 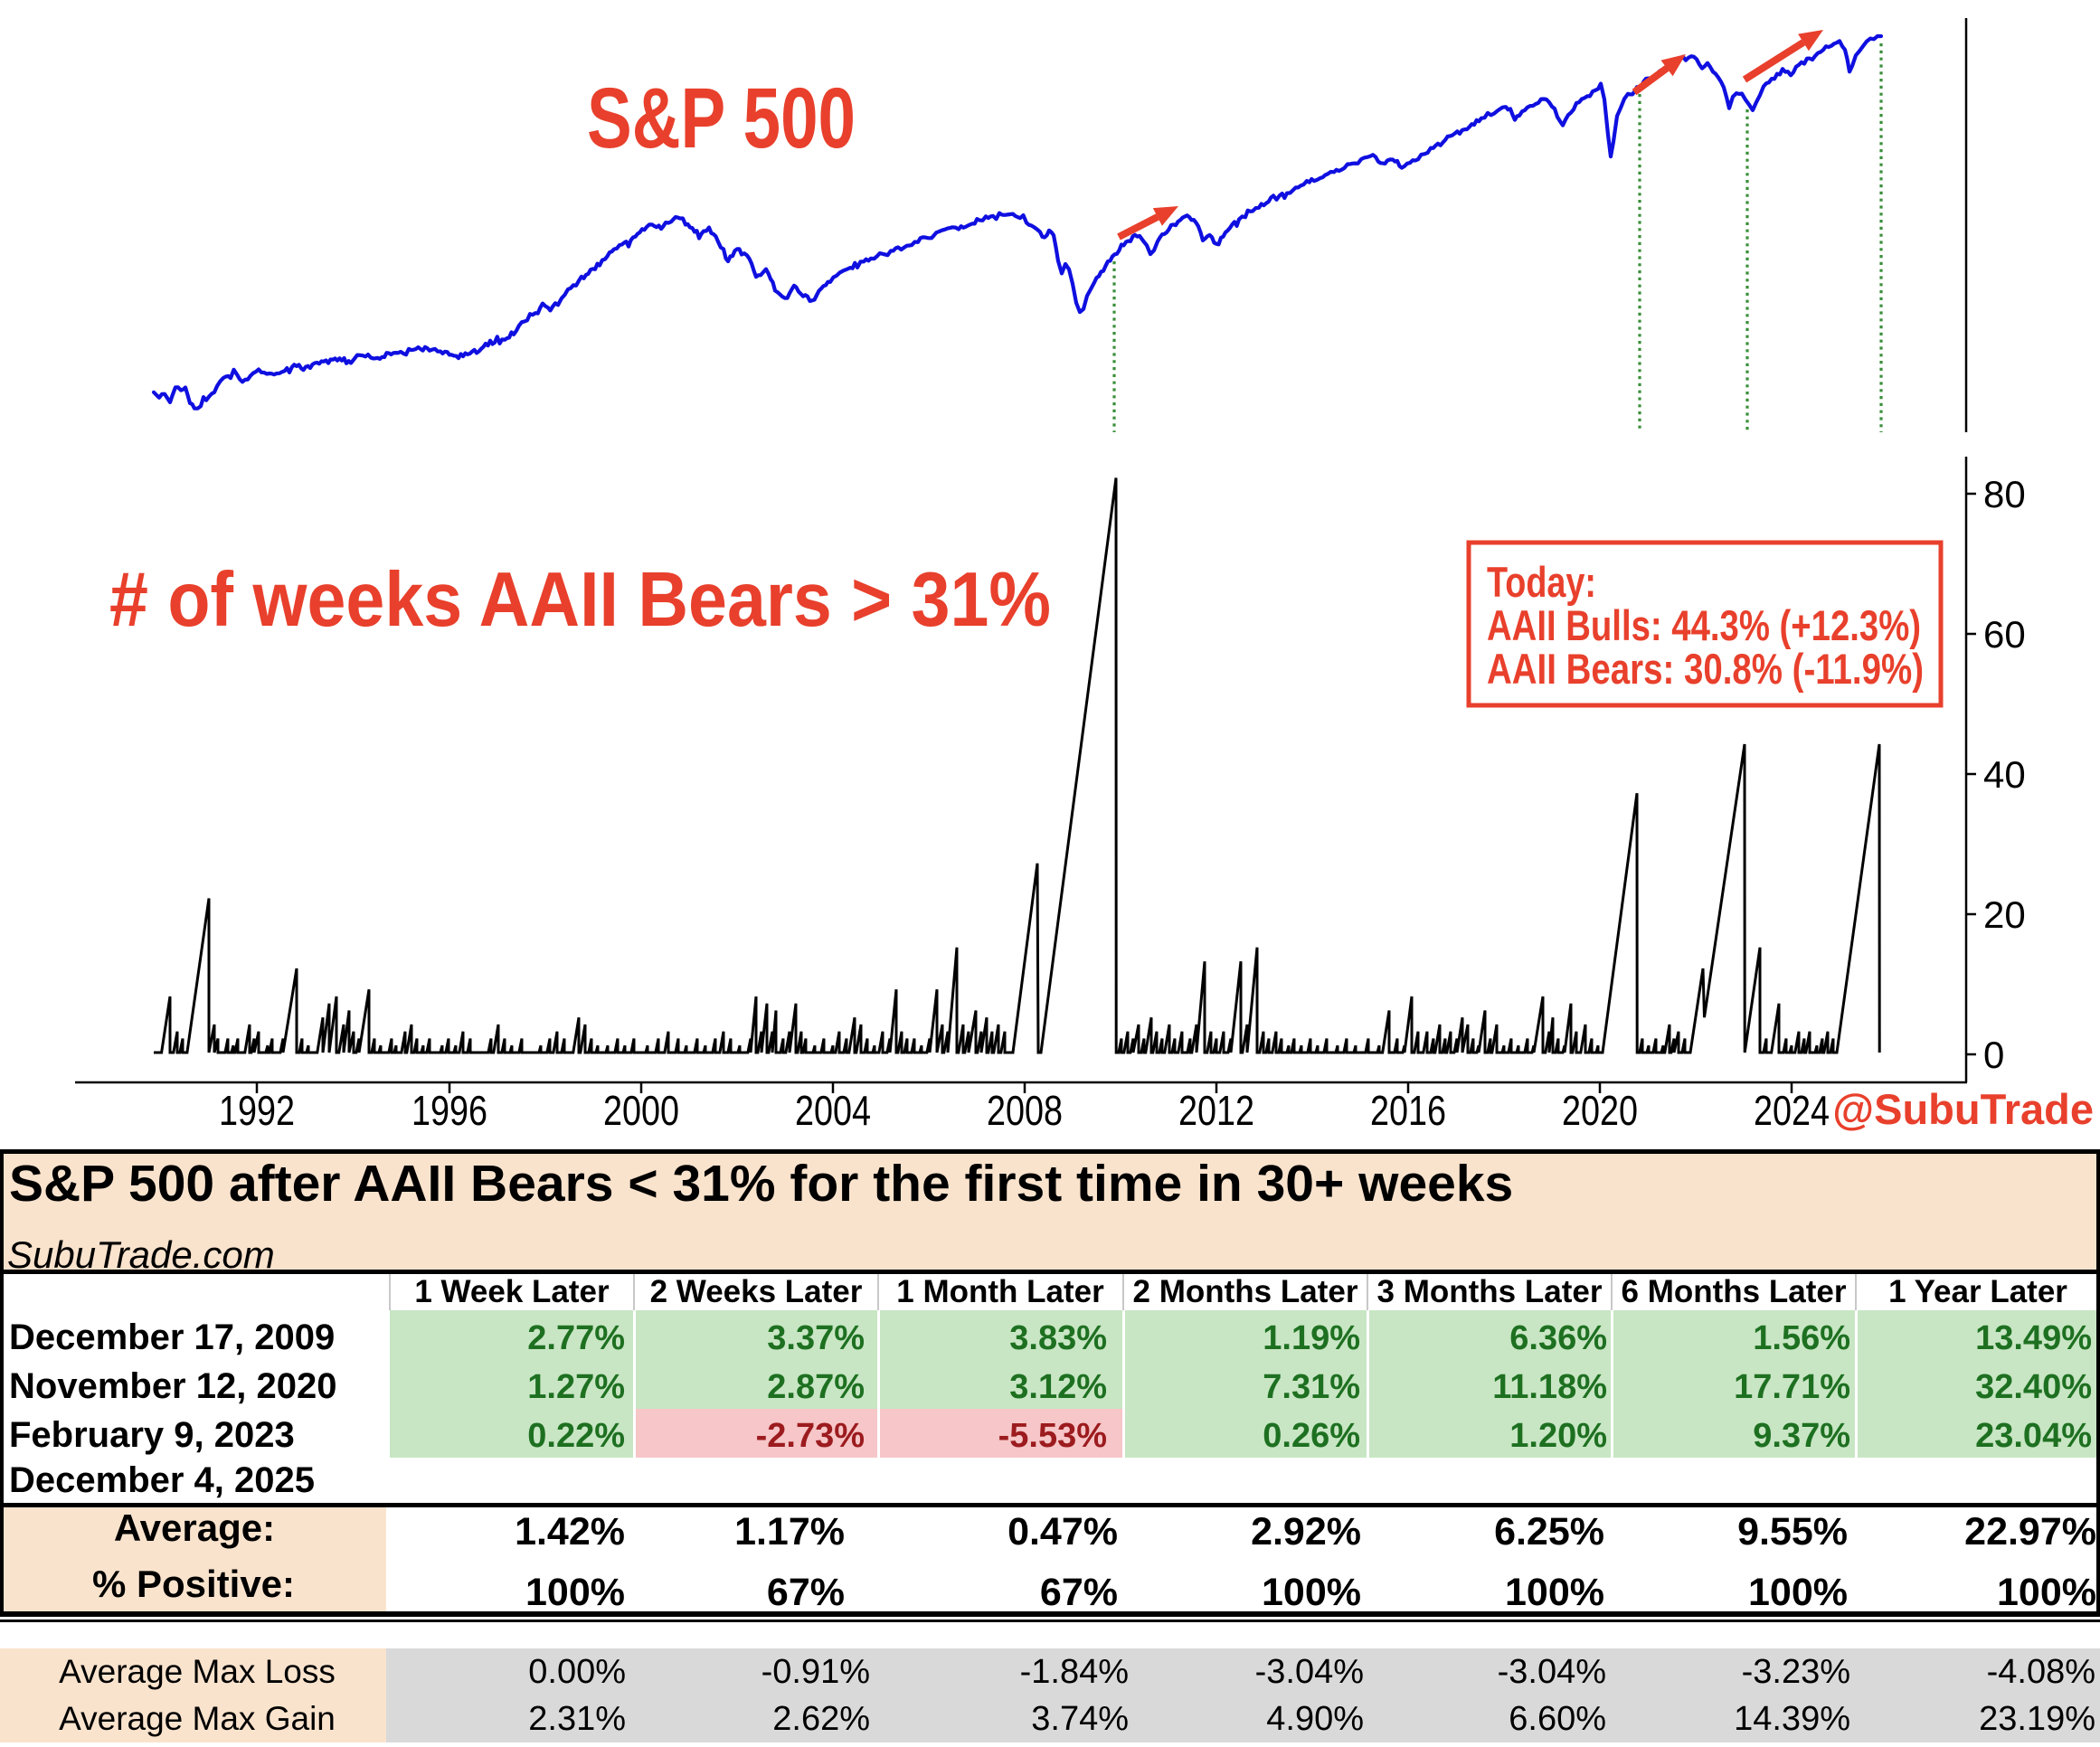 I want to click on svg-text: Today:, so click(x=1541, y=582).